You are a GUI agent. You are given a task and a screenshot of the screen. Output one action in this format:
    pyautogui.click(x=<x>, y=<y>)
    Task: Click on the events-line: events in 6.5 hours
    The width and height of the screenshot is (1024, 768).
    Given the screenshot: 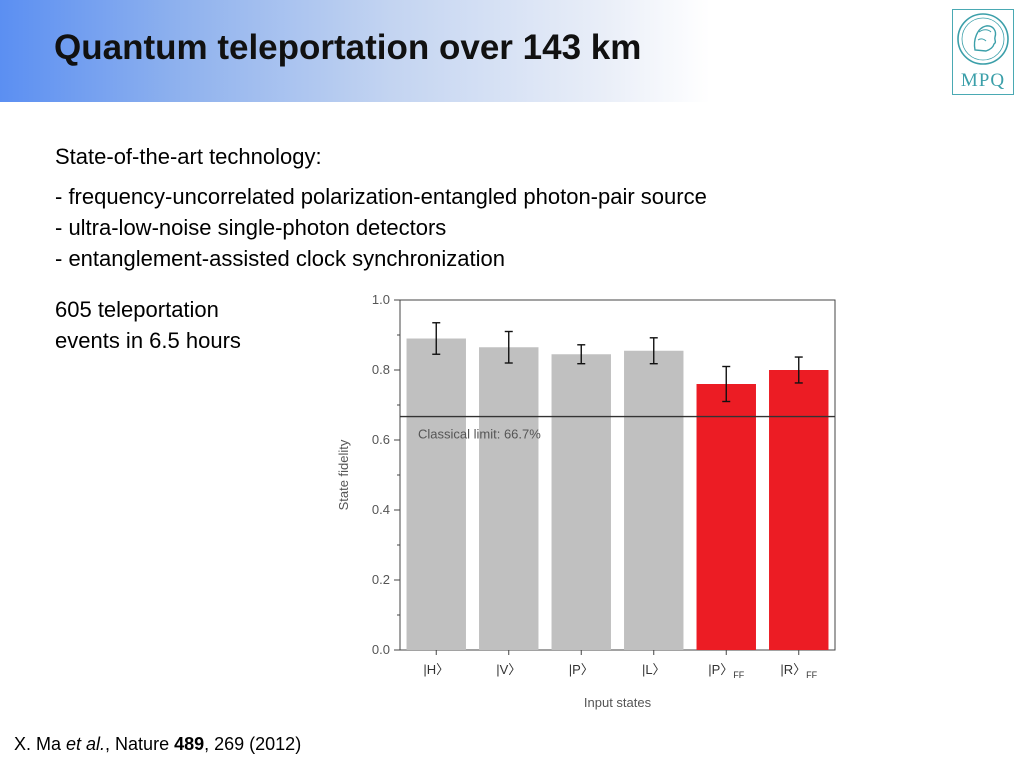 What is the action you would take?
    pyautogui.click(x=148, y=340)
    